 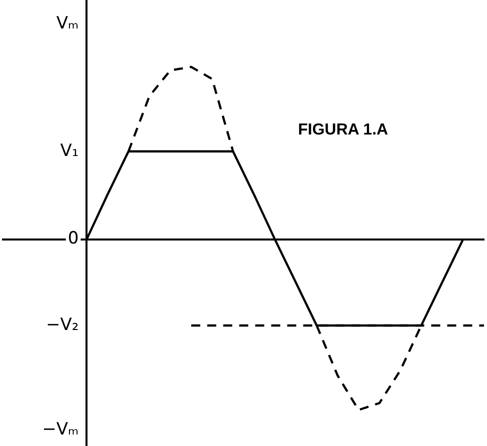 What do you see at coordinates (343, 129) in the screenshot?
I see `annotation: FIGURA 1.A` at bounding box center [343, 129].